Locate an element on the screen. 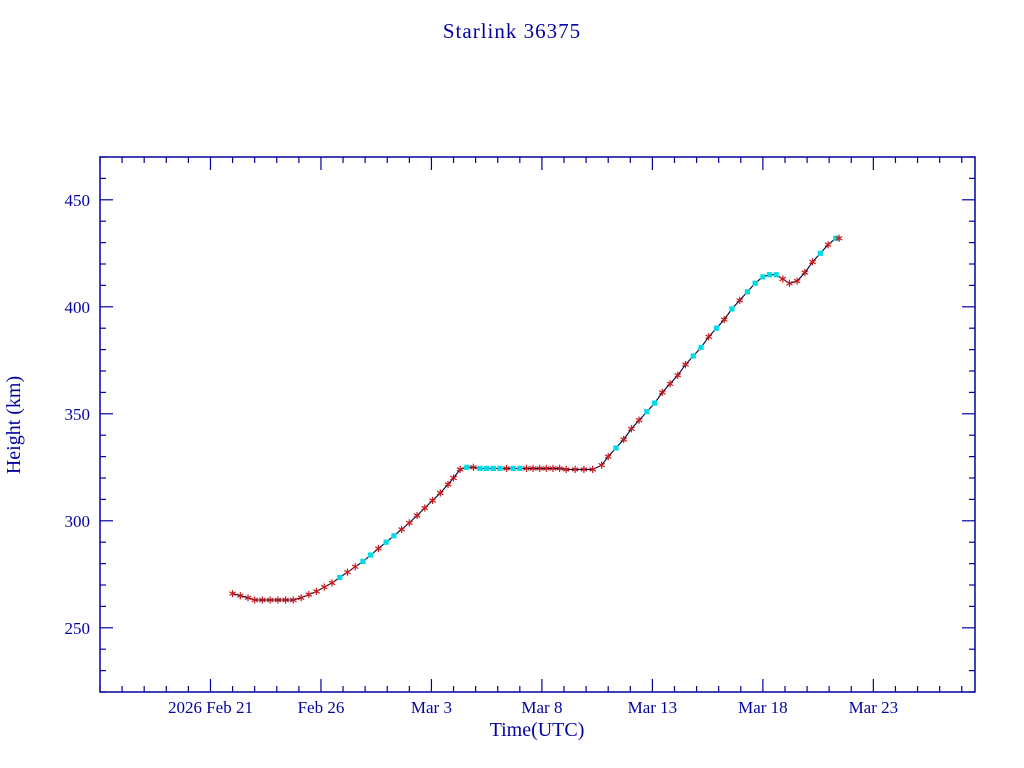 This screenshot has width=1024, height=768. x-tick-label: 2026 Feb 21 is located at coordinates (210, 707).